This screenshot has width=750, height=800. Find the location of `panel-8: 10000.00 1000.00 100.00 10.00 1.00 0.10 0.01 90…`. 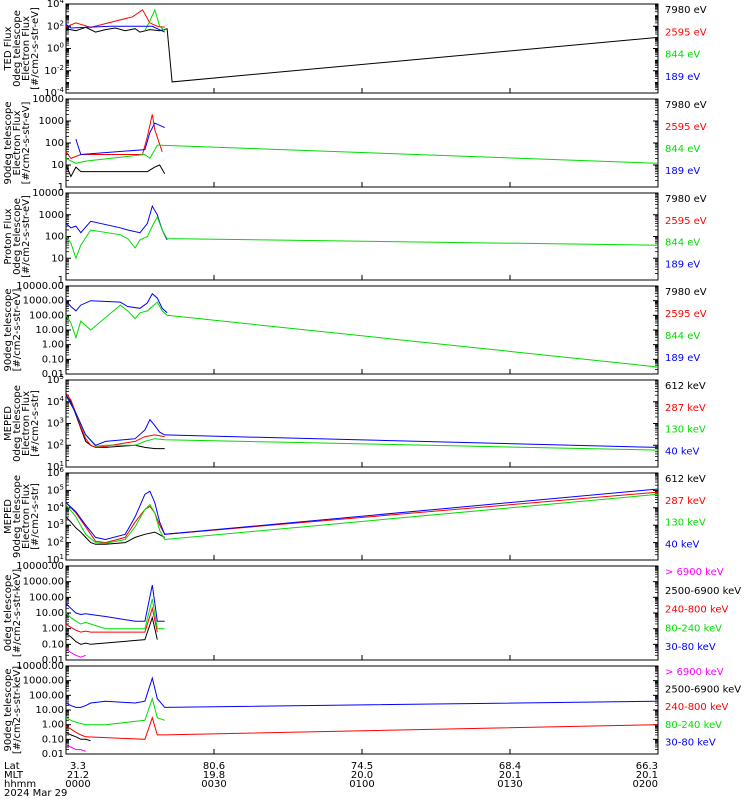

panel-8: 10000.00 1000.00 100.00 10.00 1.00 0.10 0.01 90… is located at coordinates (372, 710).